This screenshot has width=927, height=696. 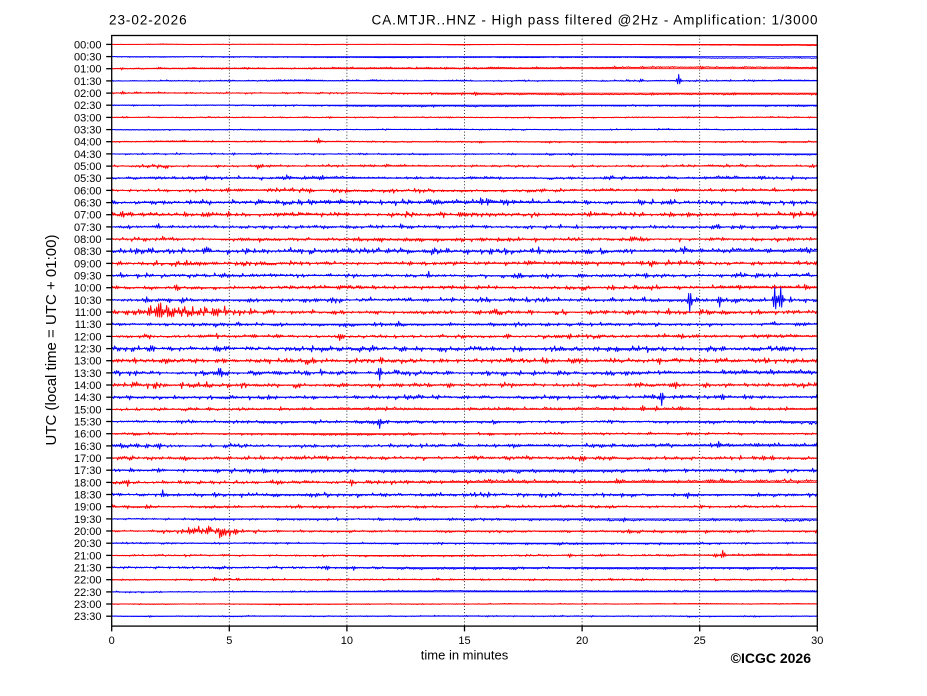 I want to click on svg-text: 14:00, so click(x=88, y=386).